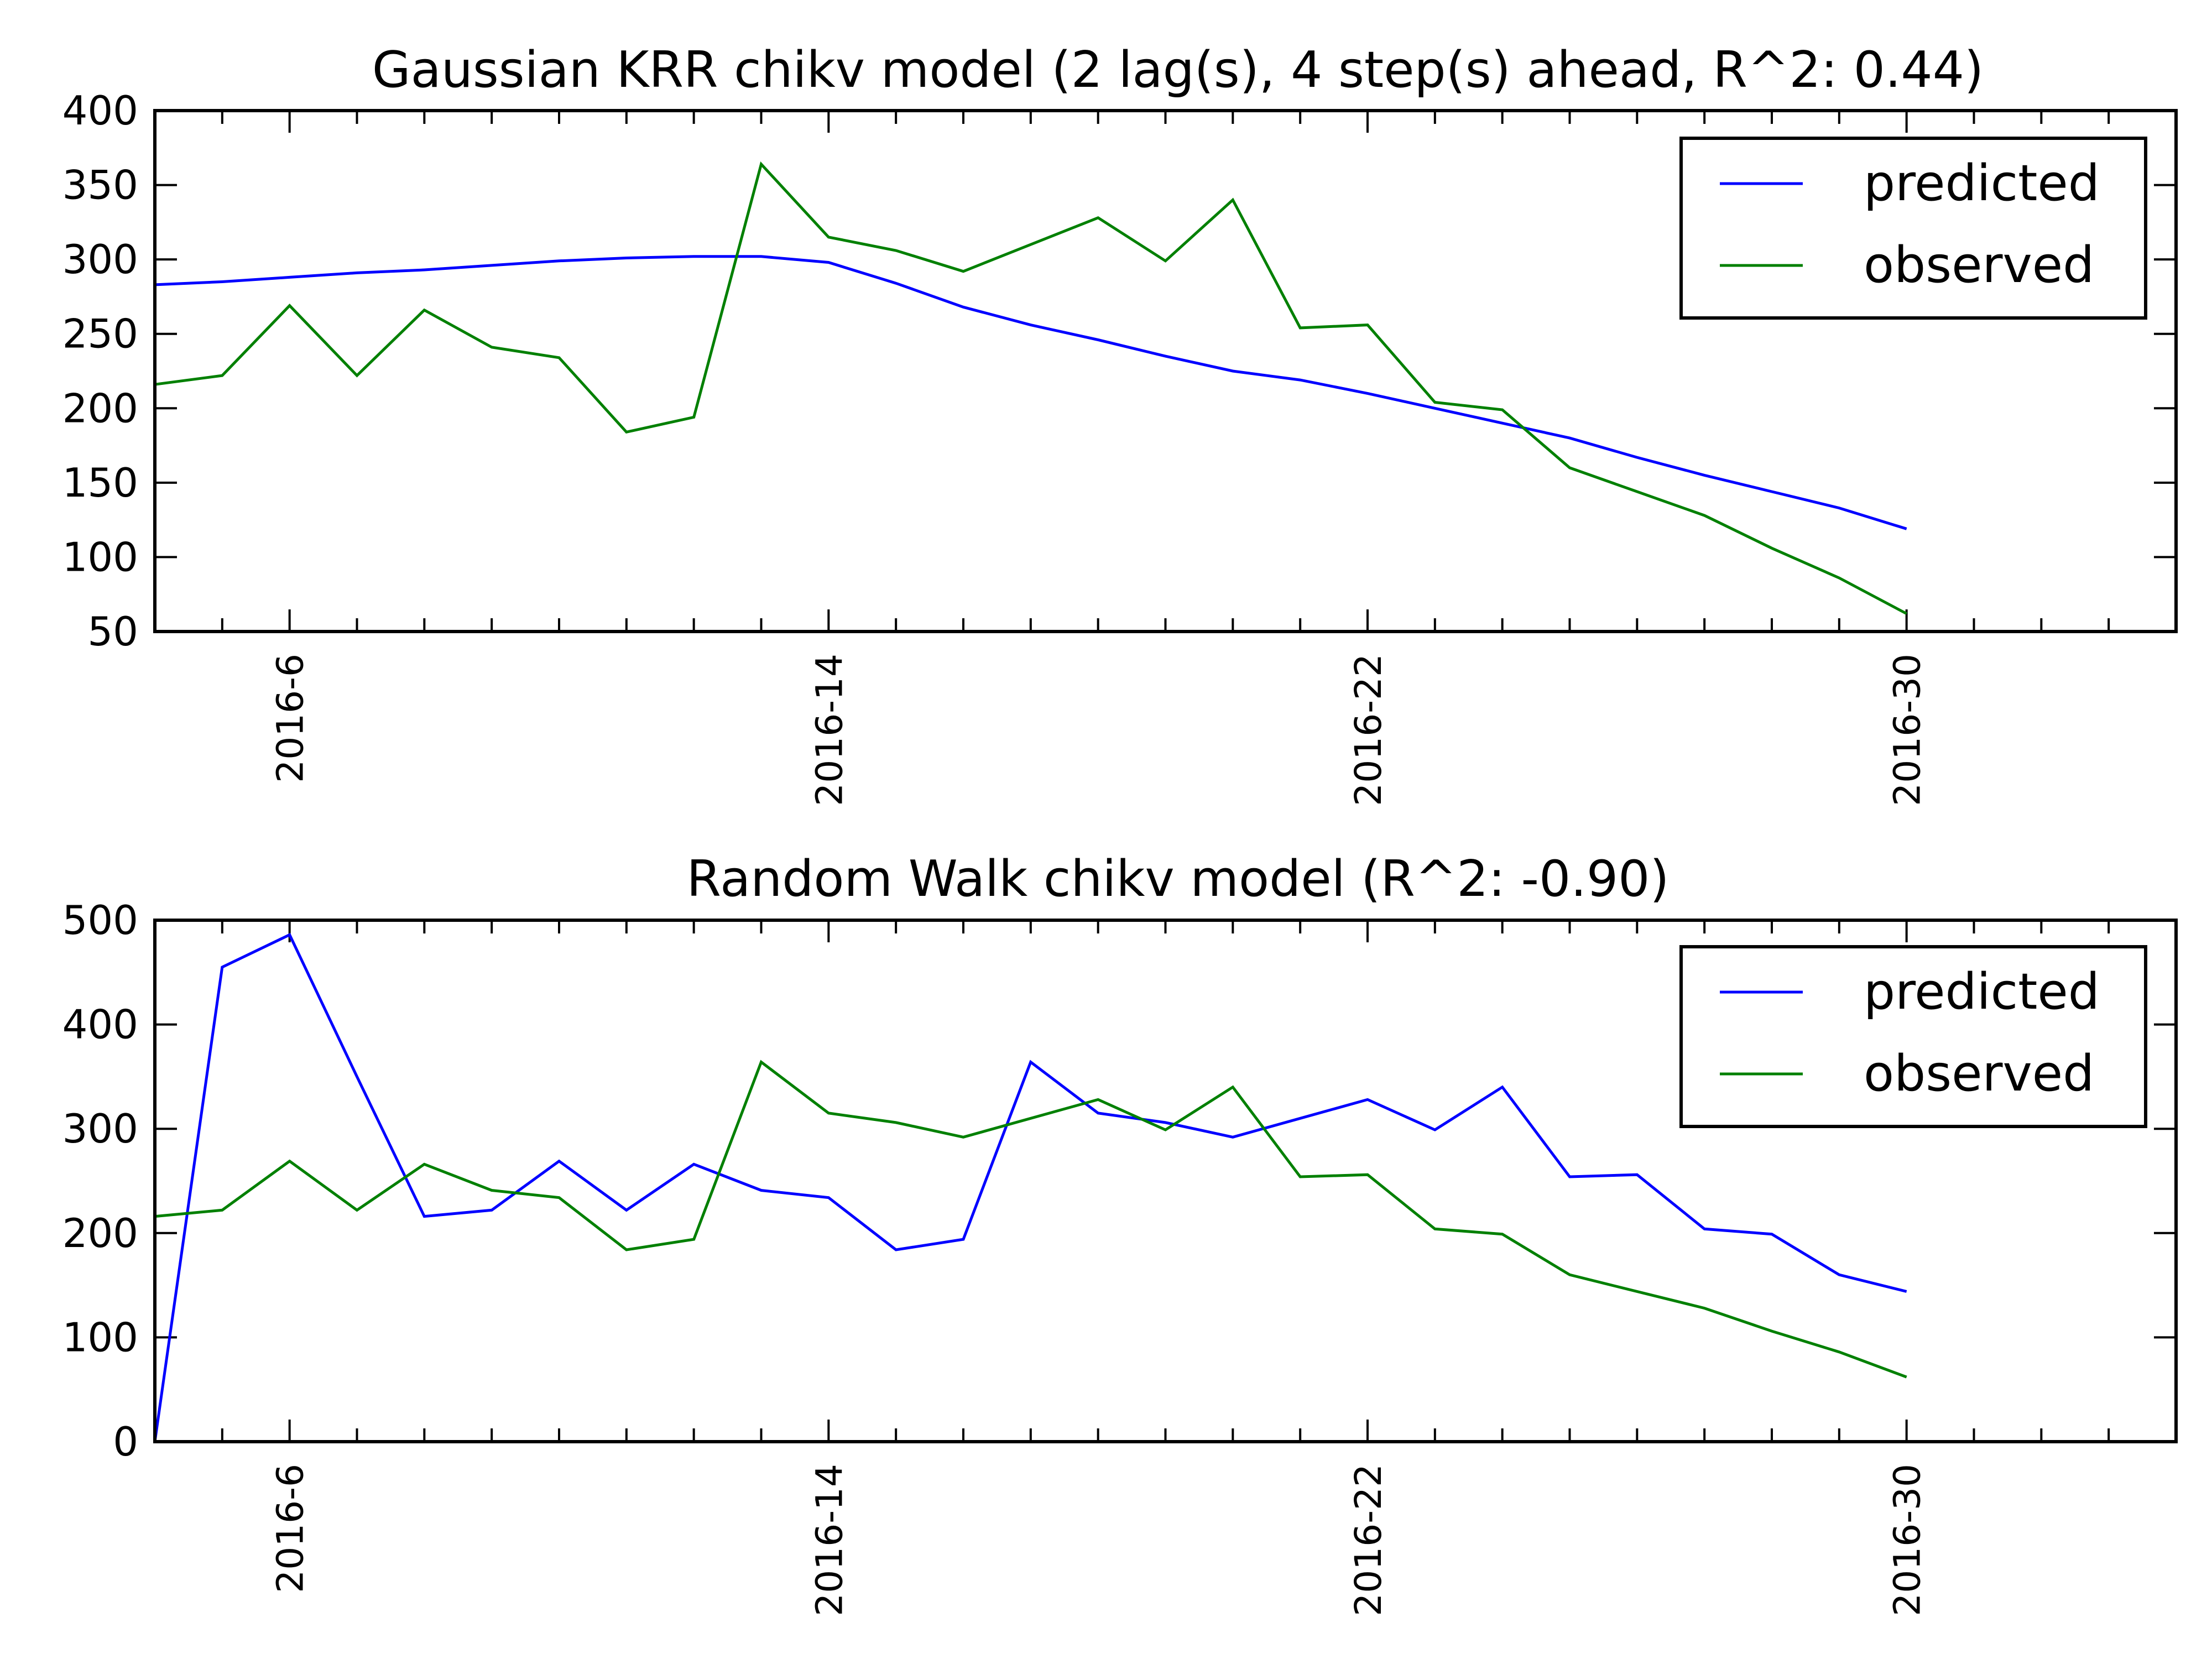 The image size is (2212, 1659). What do you see at coordinates (1031, 392) in the screenshot?
I see `series-line-predicted` at bounding box center [1031, 392].